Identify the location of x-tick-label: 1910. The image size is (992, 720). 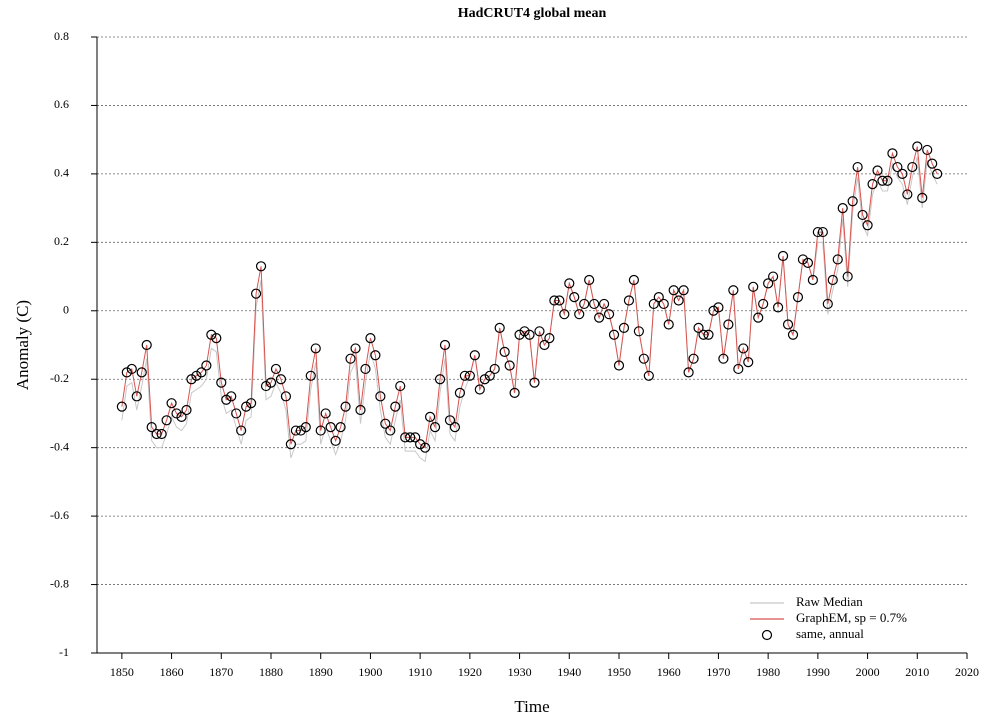
(420, 672).